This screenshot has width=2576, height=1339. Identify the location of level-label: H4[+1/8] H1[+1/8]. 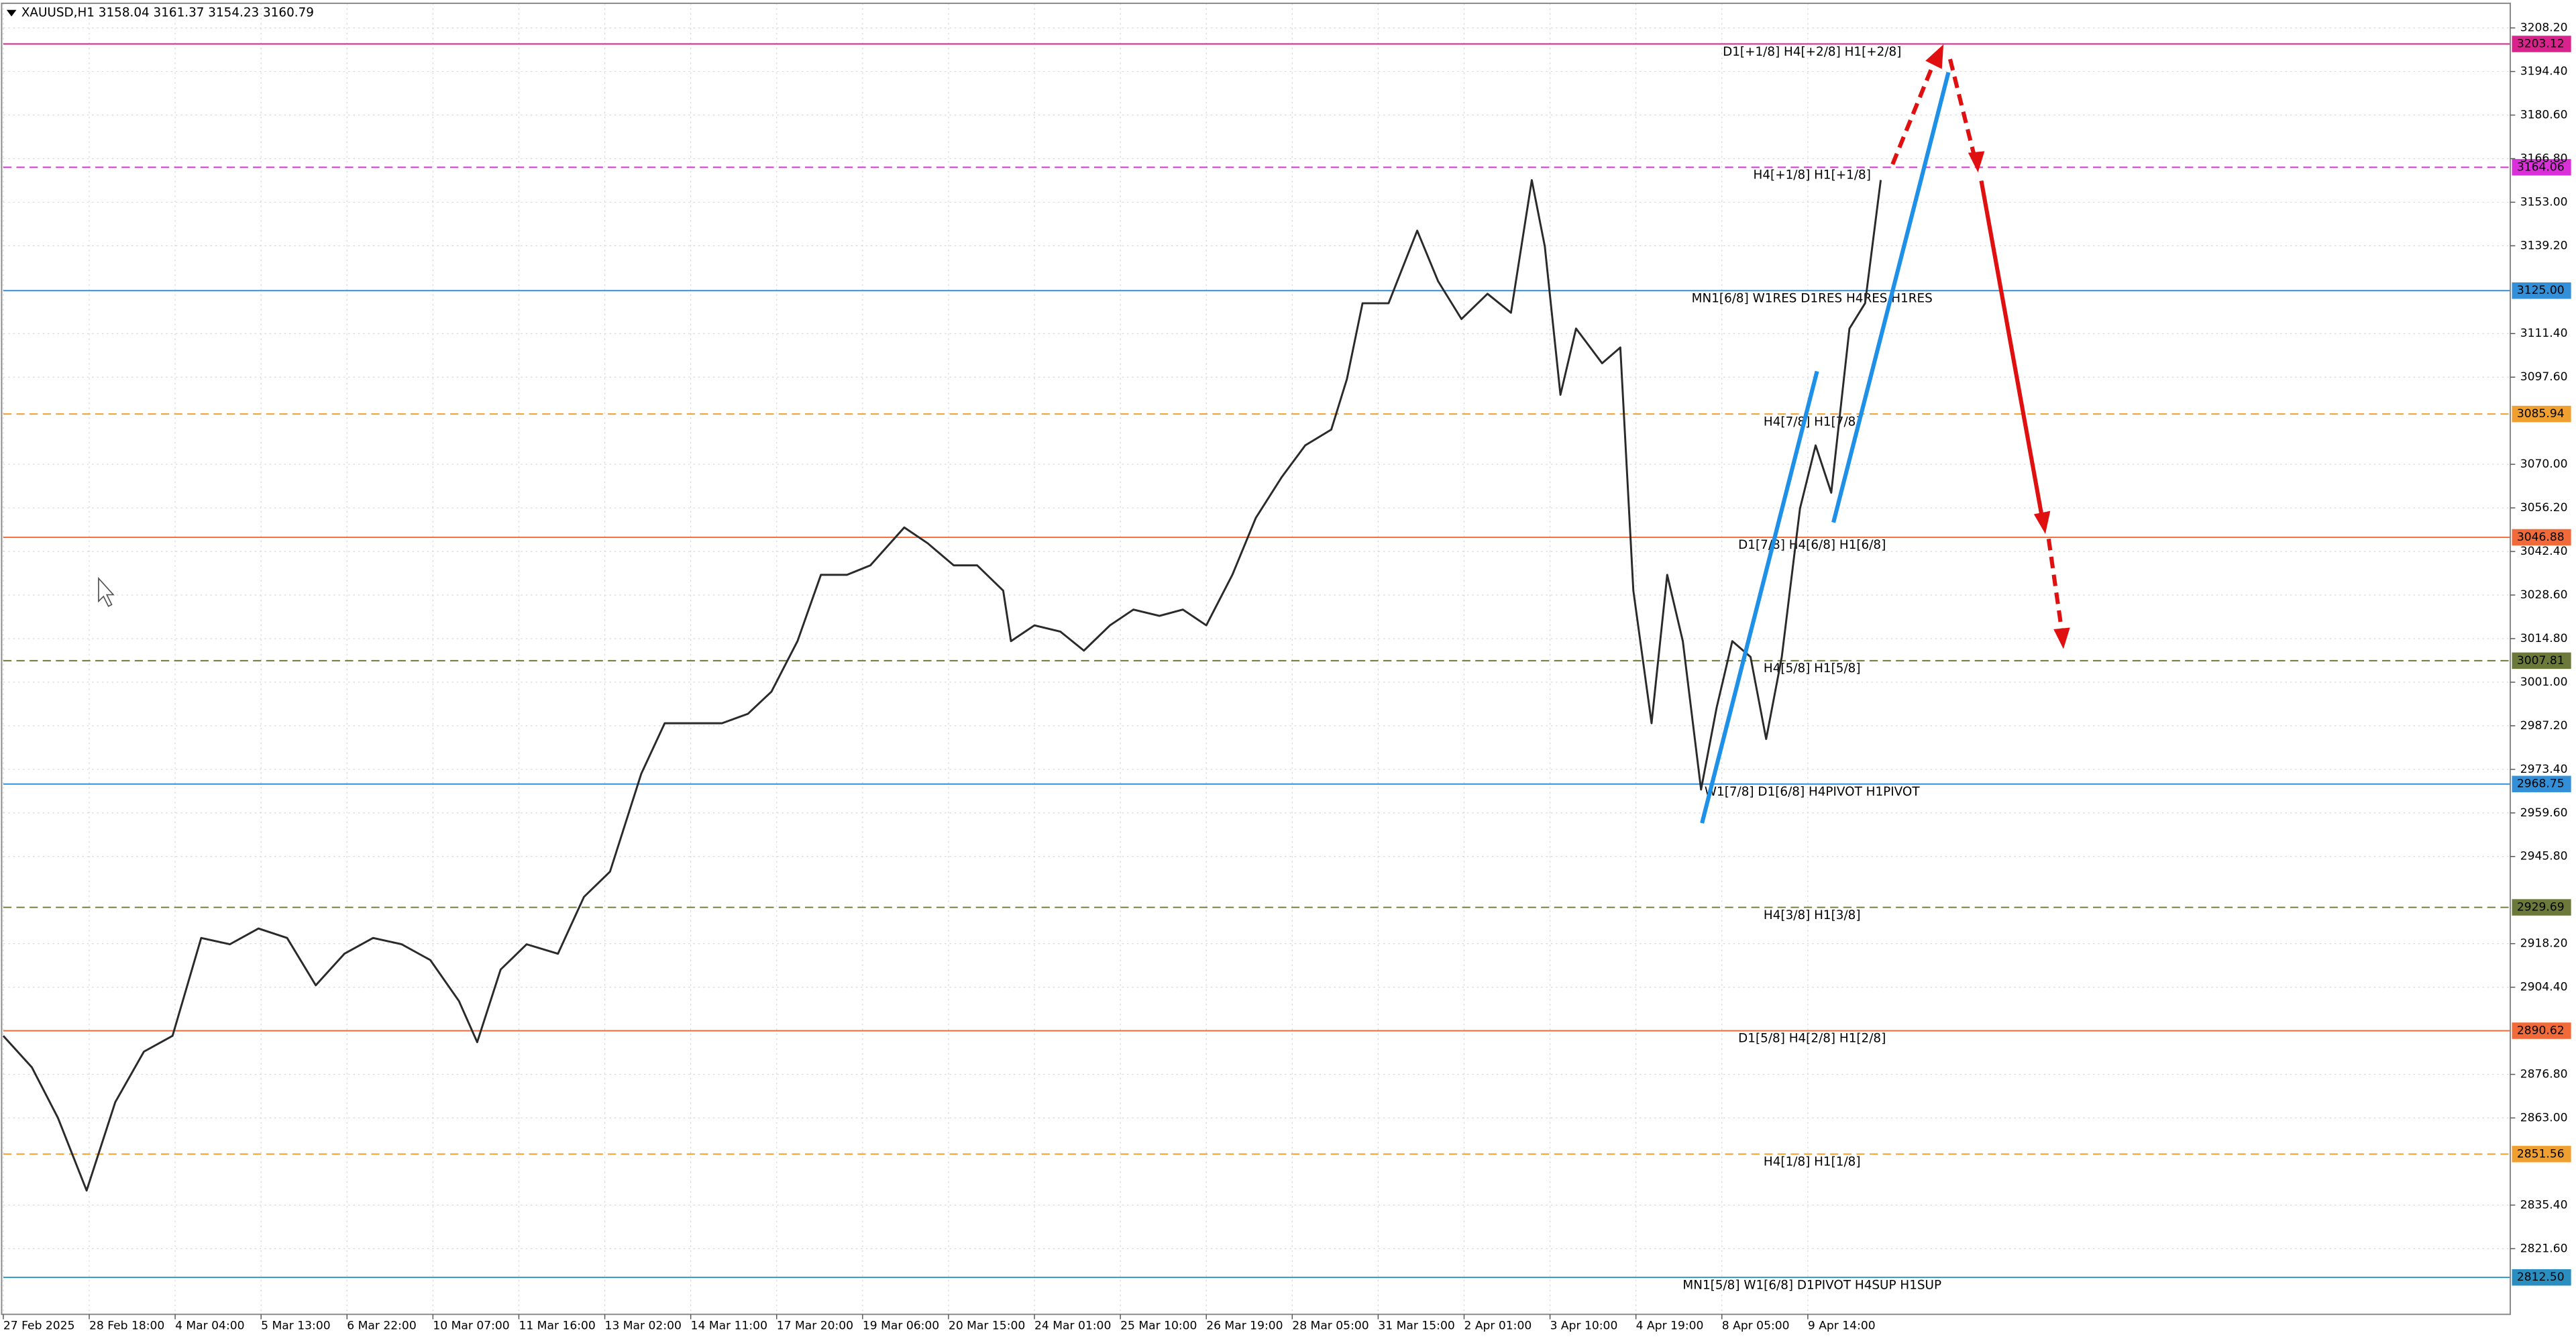
(1812, 175).